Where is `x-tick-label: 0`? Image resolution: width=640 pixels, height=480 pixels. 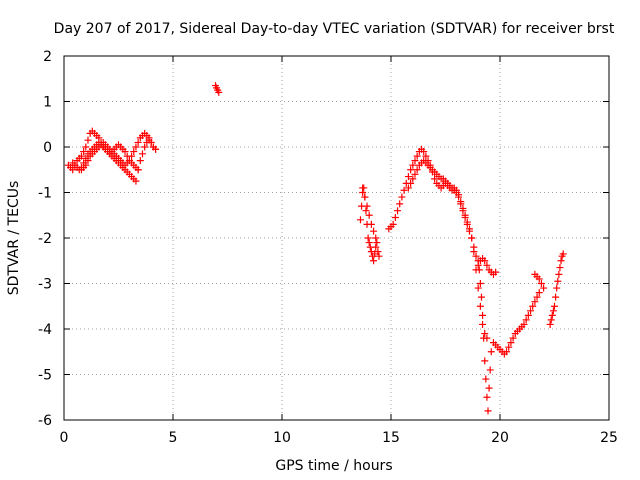 x-tick-label: 0 is located at coordinates (64, 438).